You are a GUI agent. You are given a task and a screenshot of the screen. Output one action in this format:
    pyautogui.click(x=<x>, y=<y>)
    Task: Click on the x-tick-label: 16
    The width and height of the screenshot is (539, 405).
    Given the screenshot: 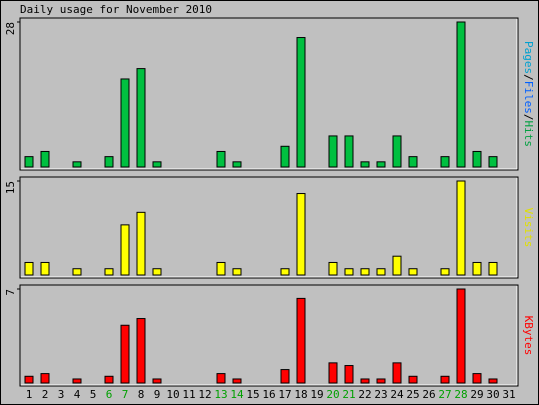 What is the action you would take?
    pyautogui.click(x=268, y=394)
    